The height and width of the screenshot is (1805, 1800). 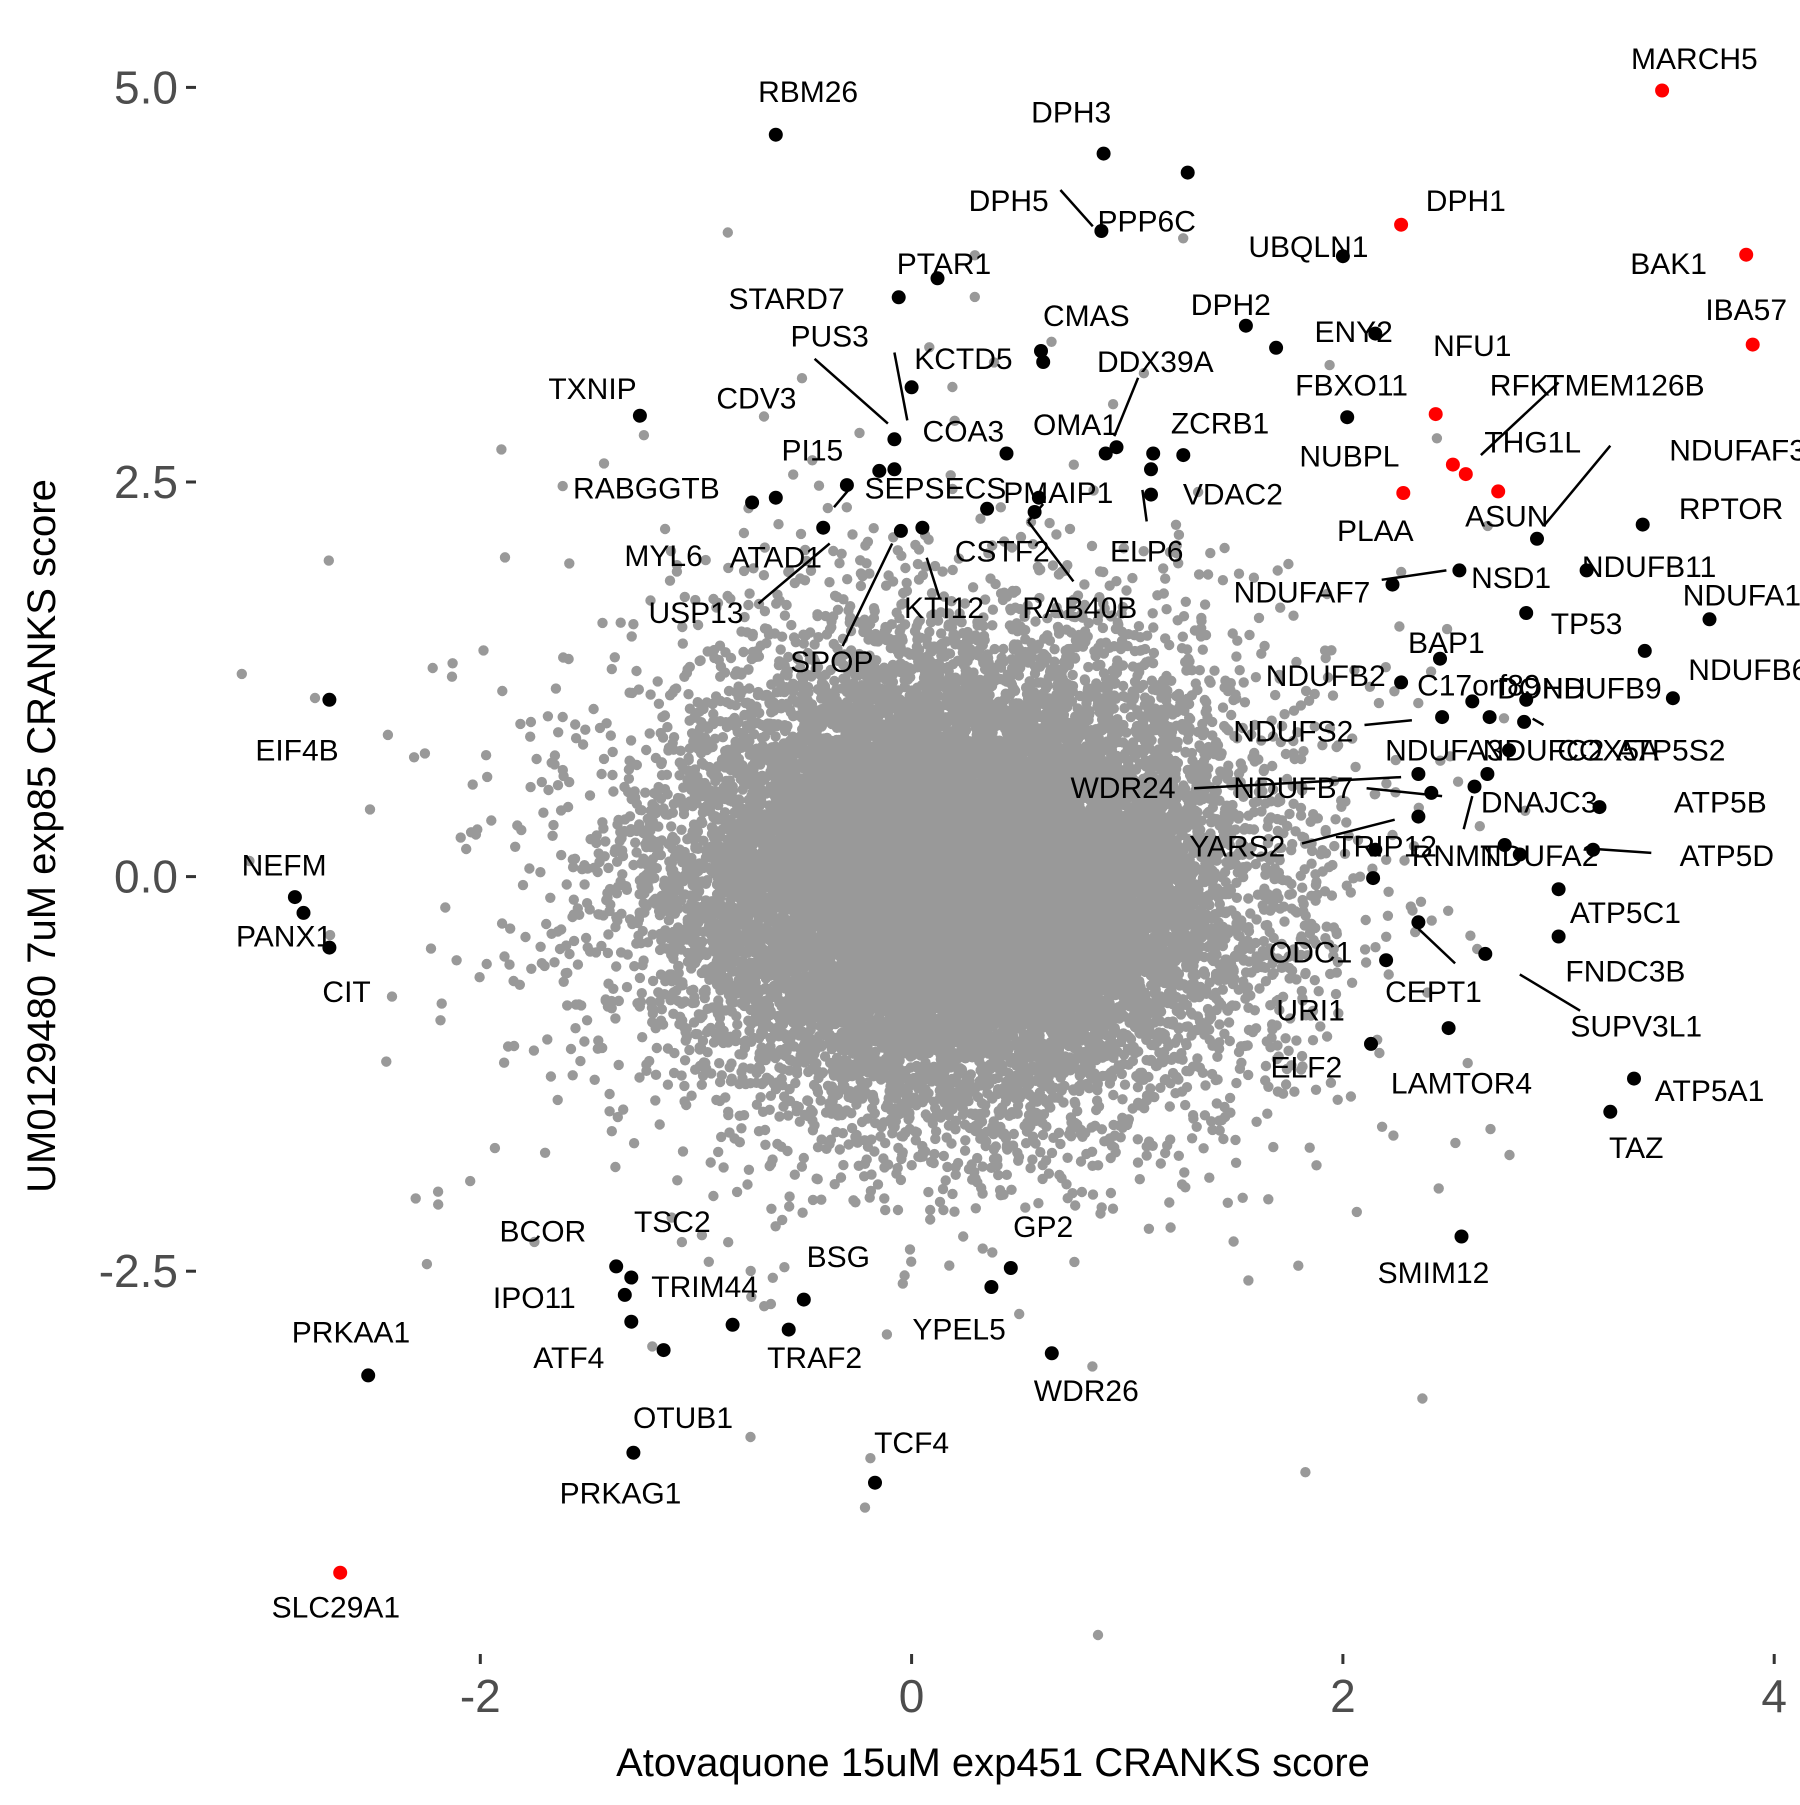 What do you see at coordinates (1642, 524) in the screenshot?
I see `point-rptor` at bounding box center [1642, 524].